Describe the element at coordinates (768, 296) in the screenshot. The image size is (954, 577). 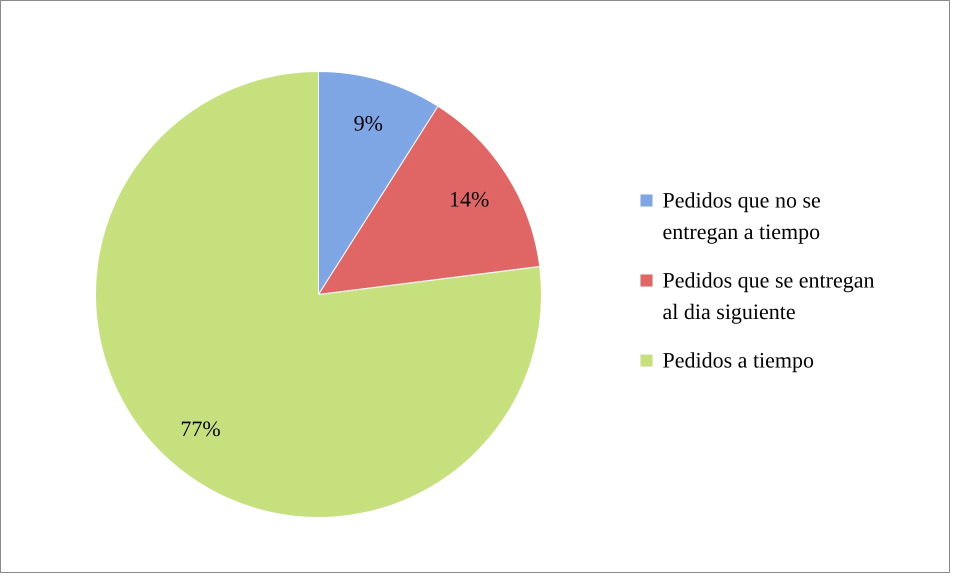
I see `legend-label: Pedidos que se entregan al dia siguiente` at that location.